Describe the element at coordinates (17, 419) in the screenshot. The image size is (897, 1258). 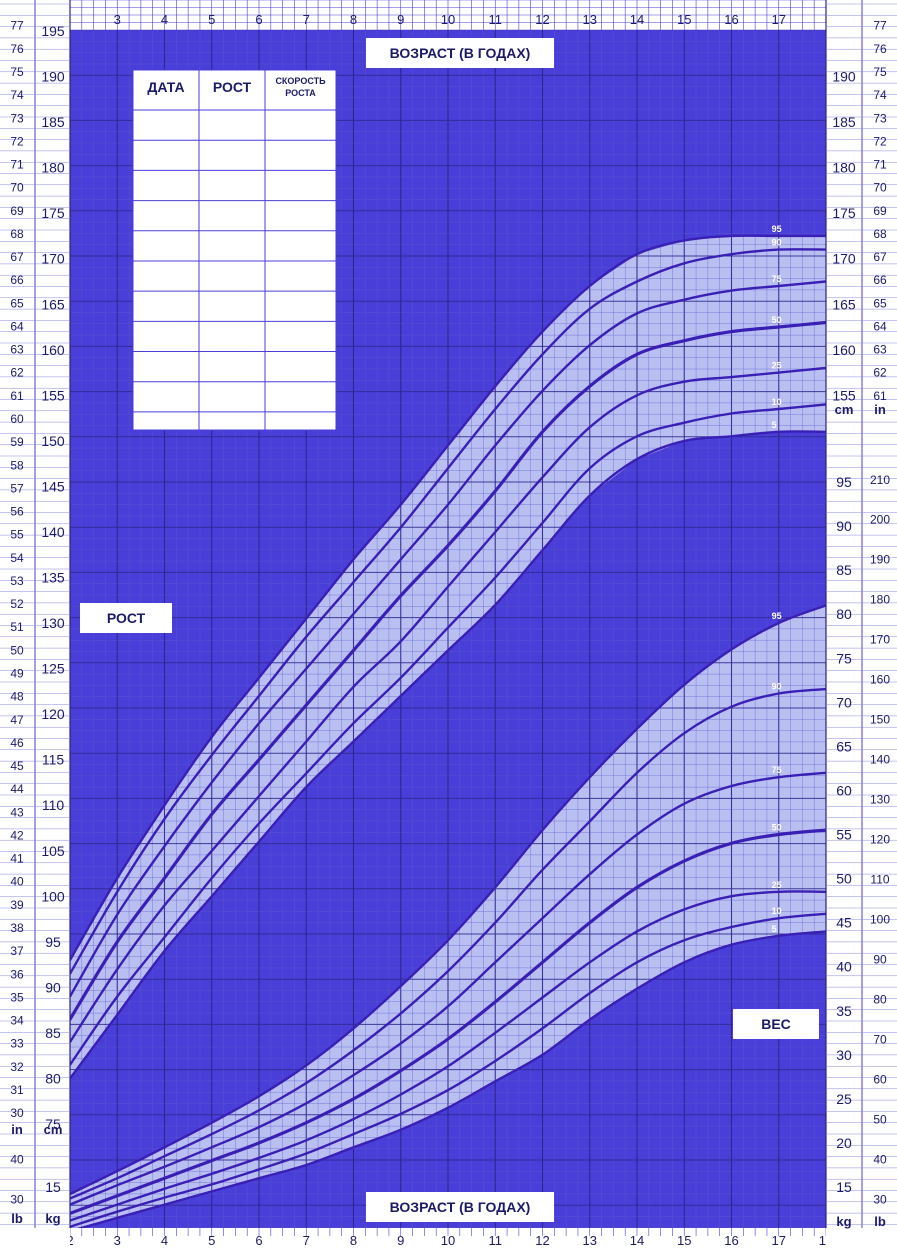
I see `left-in-tick-label: 60` at that location.